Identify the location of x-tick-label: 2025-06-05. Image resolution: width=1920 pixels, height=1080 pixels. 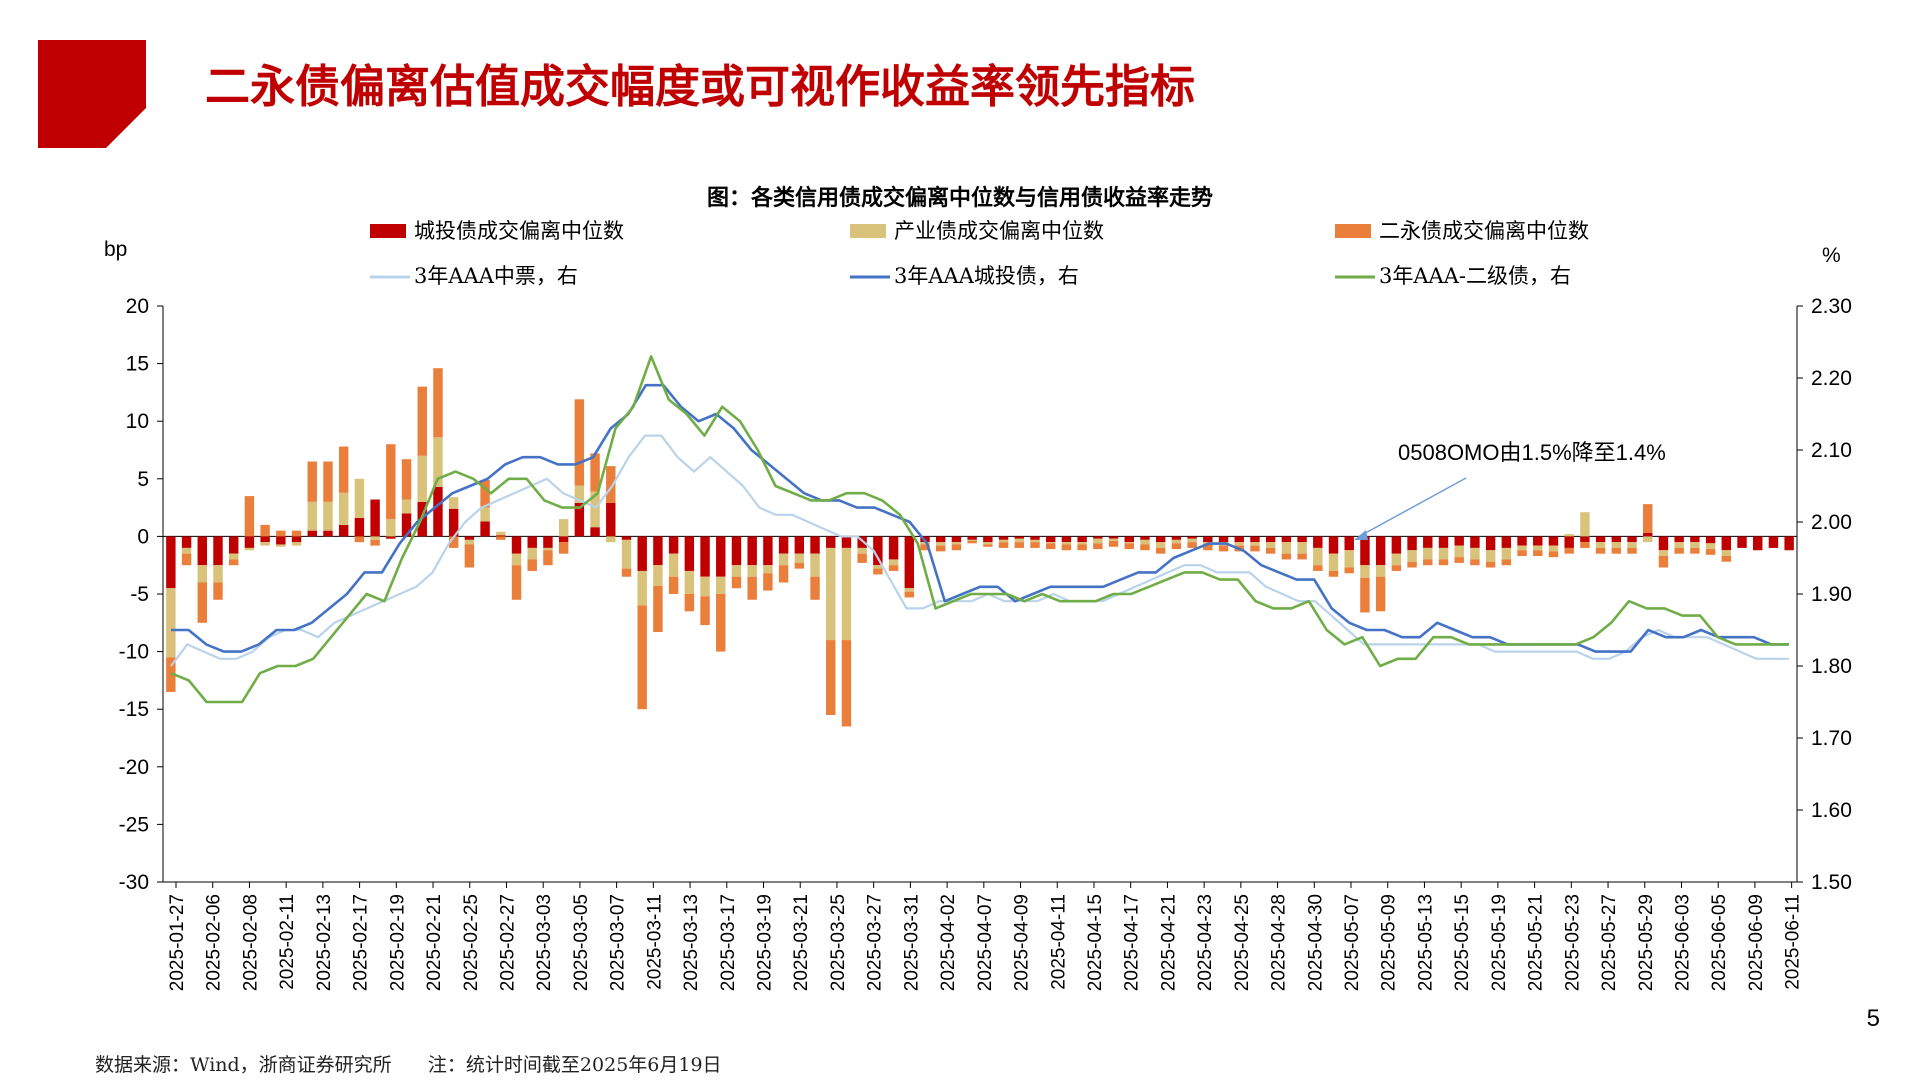
(1719, 942).